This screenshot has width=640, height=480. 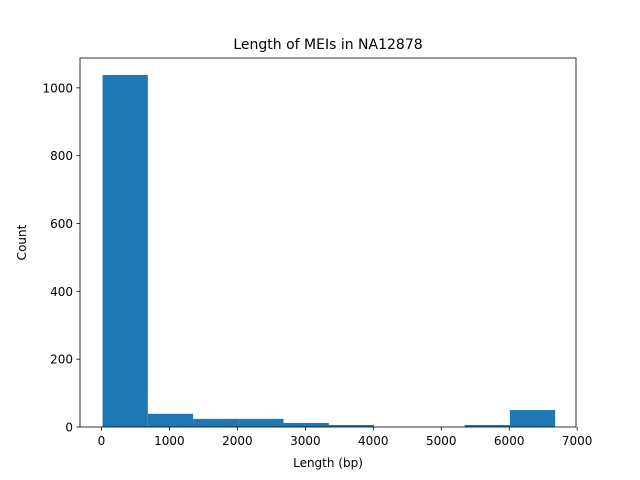 I want to click on y-tick-label: 1000, so click(x=57, y=88).